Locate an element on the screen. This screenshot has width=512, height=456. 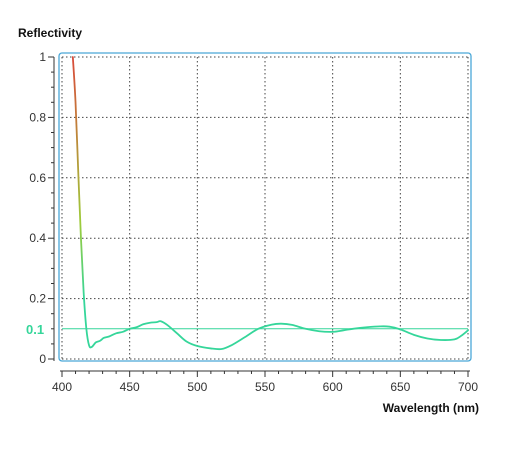
x-tick-label: 450 is located at coordinates (130, 387).